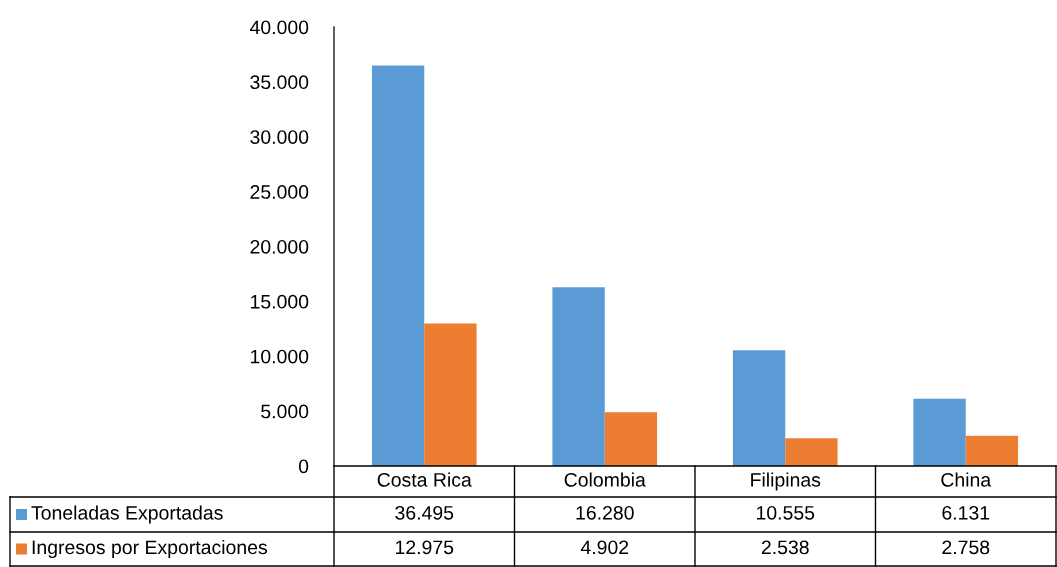  I want to click on data-label: 2.538, so click(785, 547).